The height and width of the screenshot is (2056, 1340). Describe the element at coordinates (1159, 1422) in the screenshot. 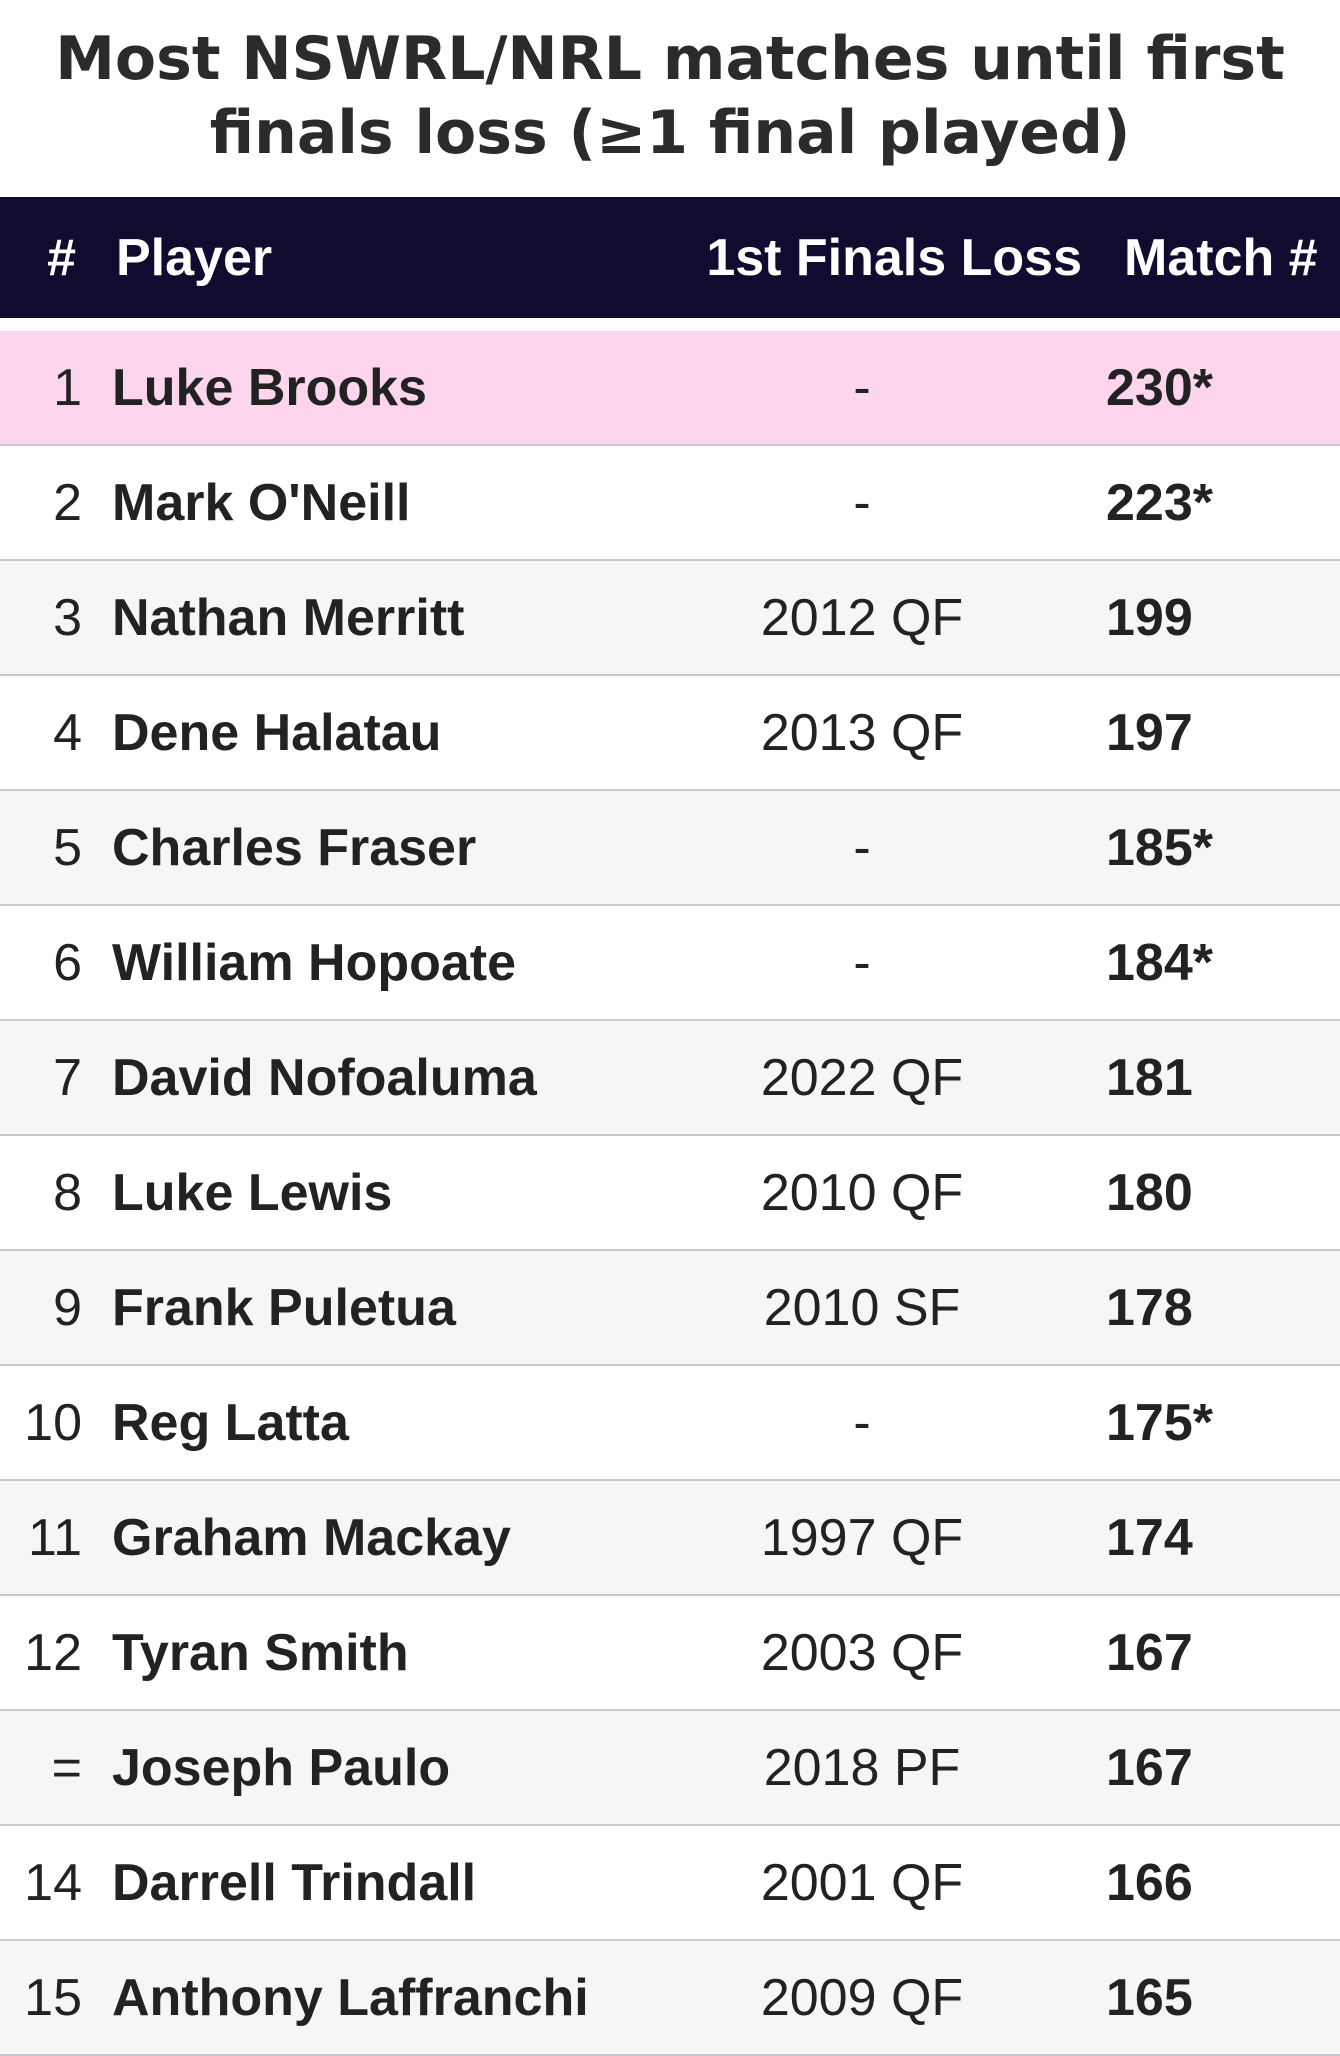

I see `row-match-number: 175*` at that location.